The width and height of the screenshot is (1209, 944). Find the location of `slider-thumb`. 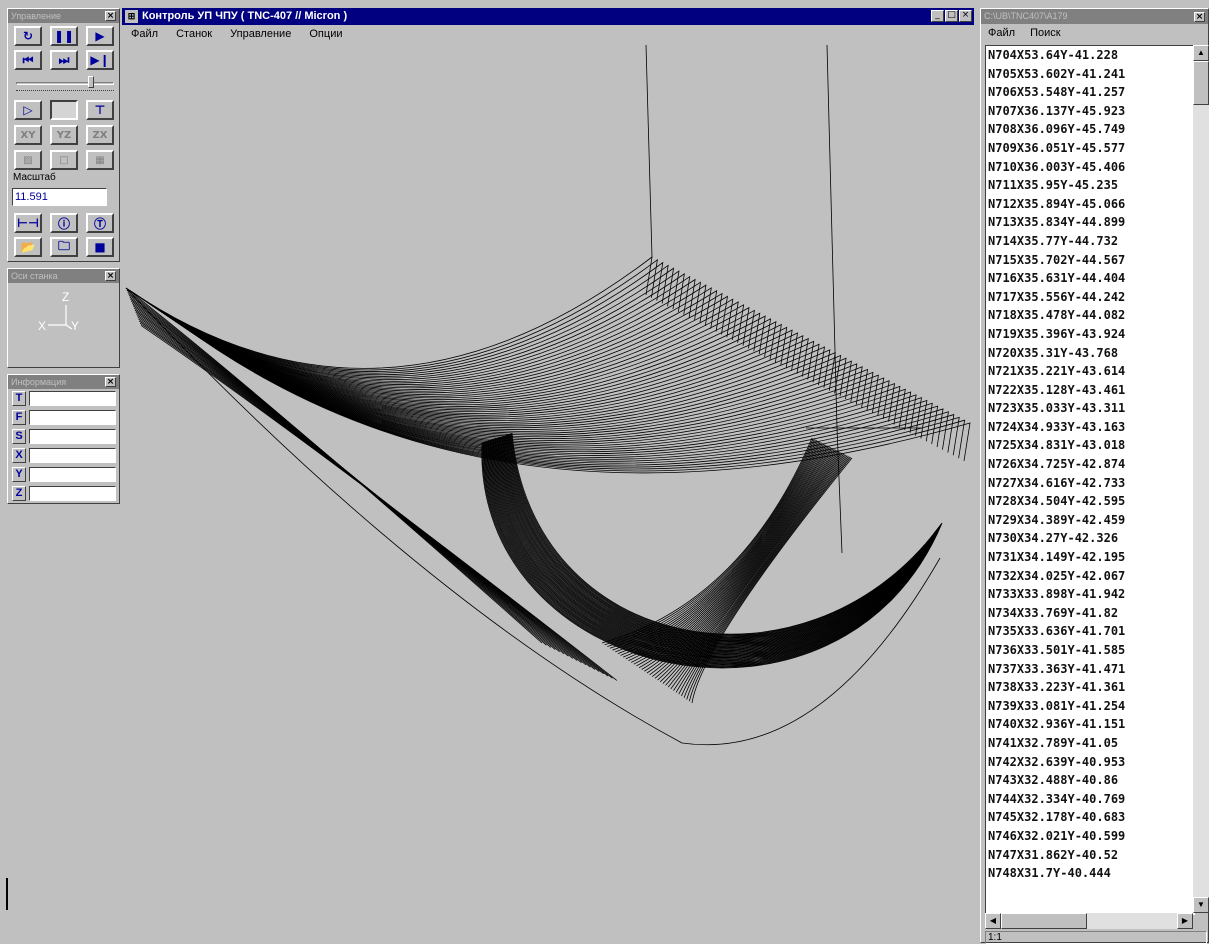

slider-thumb is located at coordinates (91, 82).